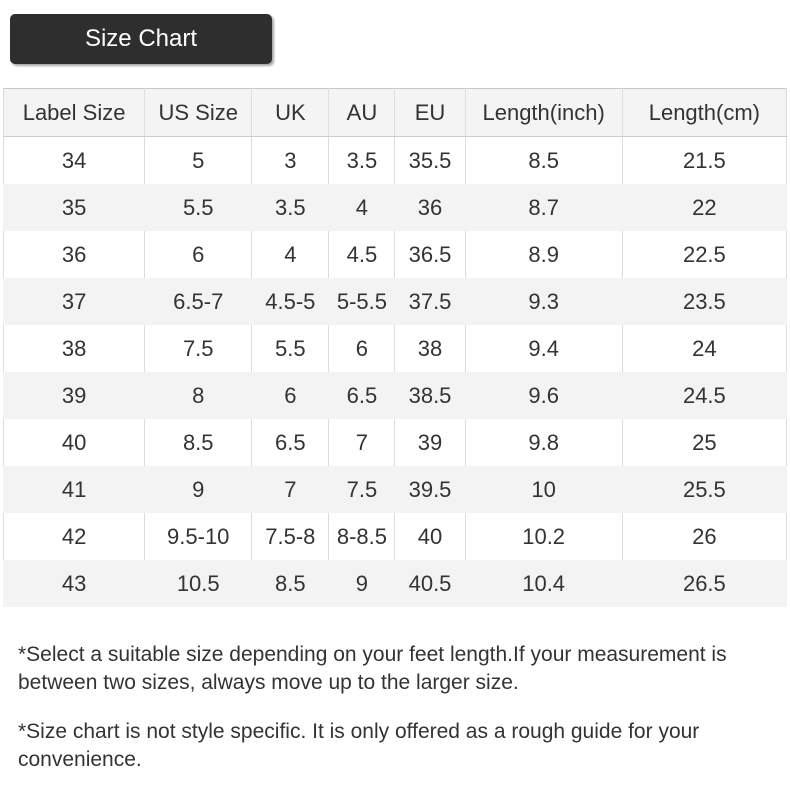 The width and height of the screenshot is (790, 798). Describe the element at coordinates (704, 254) in the screenshot. I see `table-cell: 22.5` at that location.